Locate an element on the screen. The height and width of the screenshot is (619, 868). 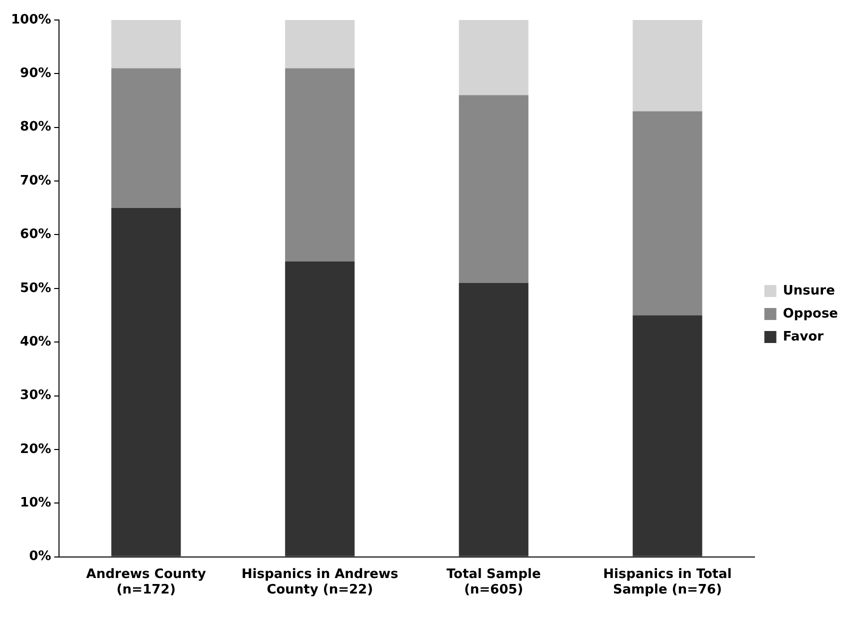
y-tick-label: 80% is located at coordinates (36, 127).